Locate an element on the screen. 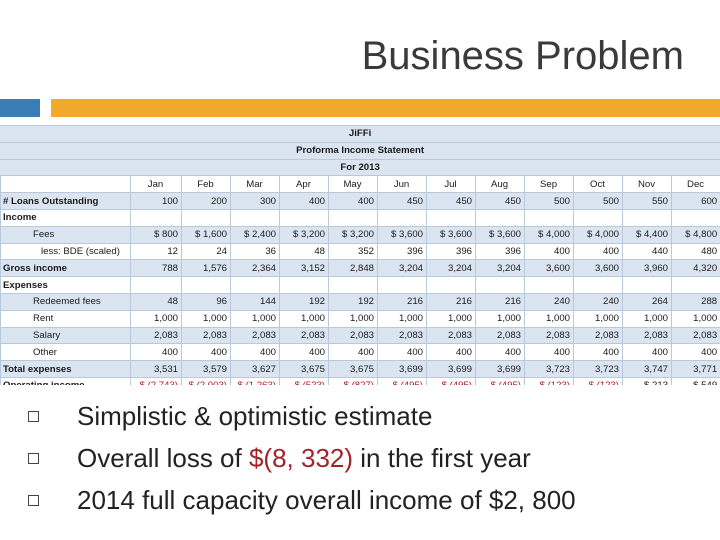  table-cell: $ 4,800 is located at coordinates (695, 234).